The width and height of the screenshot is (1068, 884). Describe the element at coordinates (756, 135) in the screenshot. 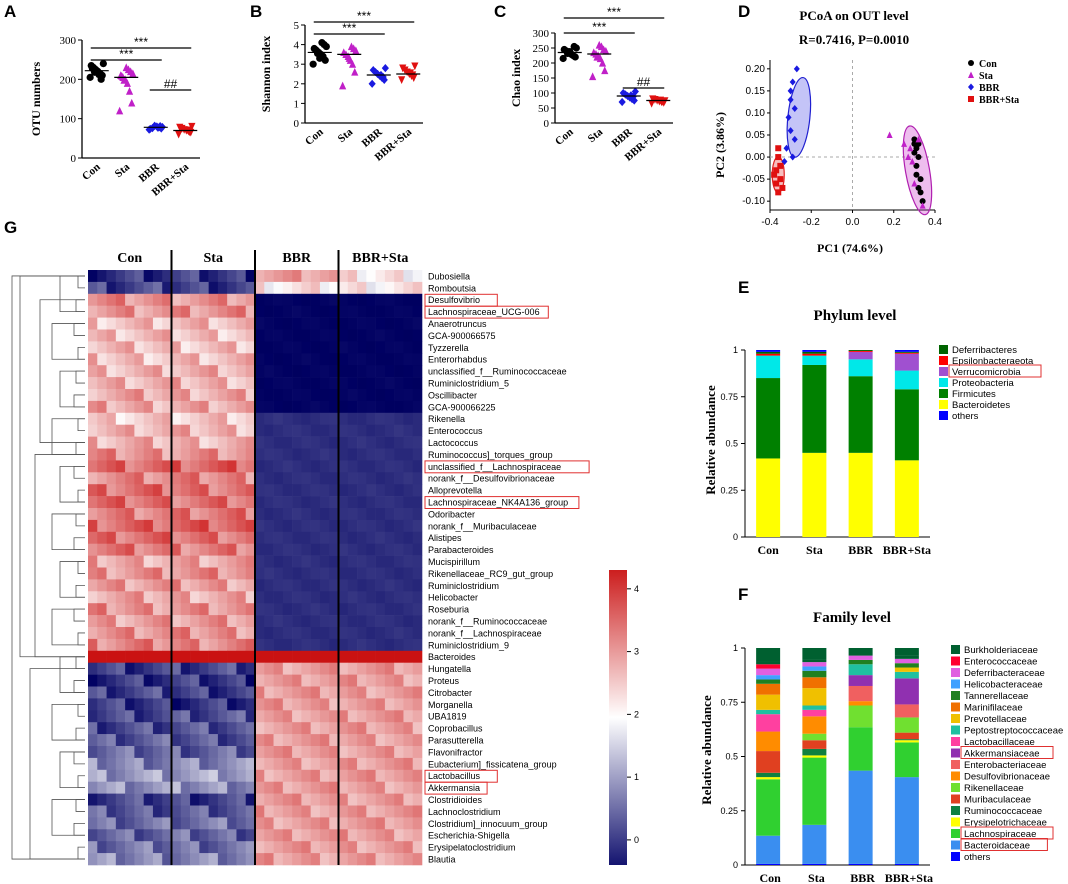

I see `pcoa-y-tick-label: 0.05` at that location.